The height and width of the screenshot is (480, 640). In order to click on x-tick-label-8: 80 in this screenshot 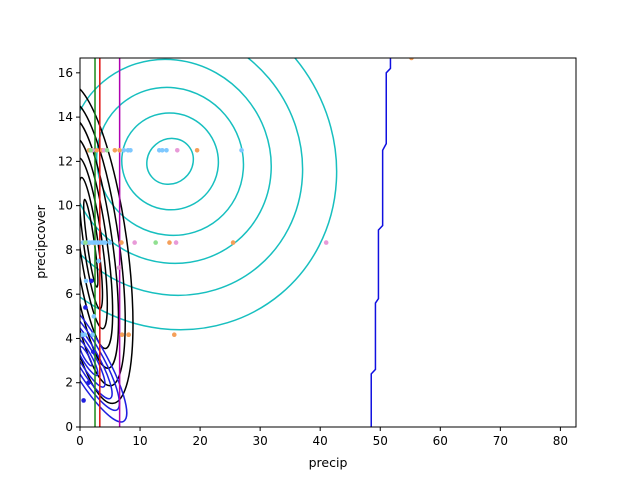, I will do `click(560, 441)`.